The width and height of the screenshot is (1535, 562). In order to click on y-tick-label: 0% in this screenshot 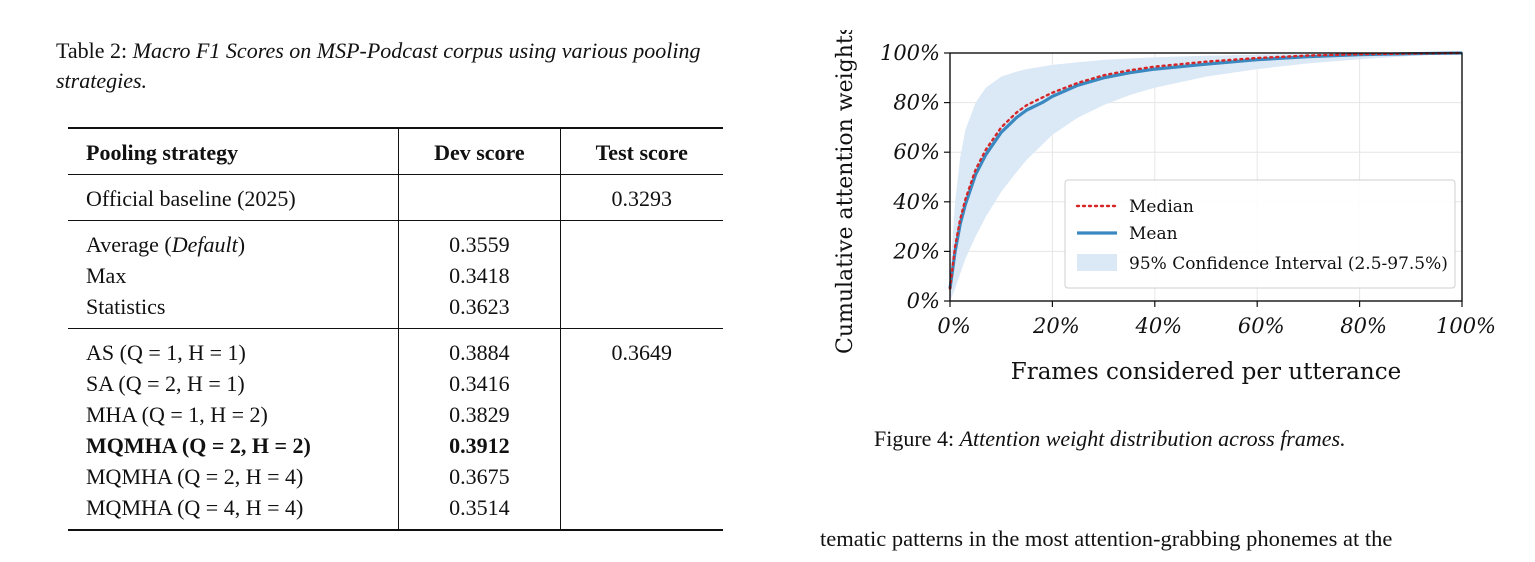, I will do `click(923, 301)`.